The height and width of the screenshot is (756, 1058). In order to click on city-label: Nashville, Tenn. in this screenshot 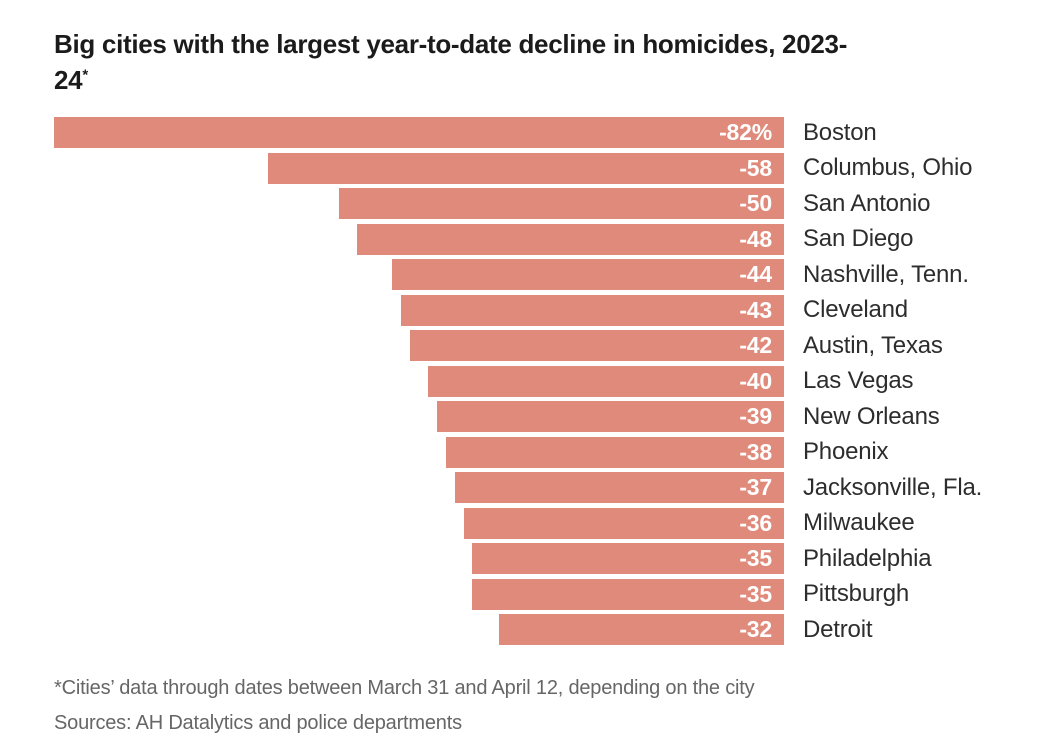, I will do `click(886, 274)`.